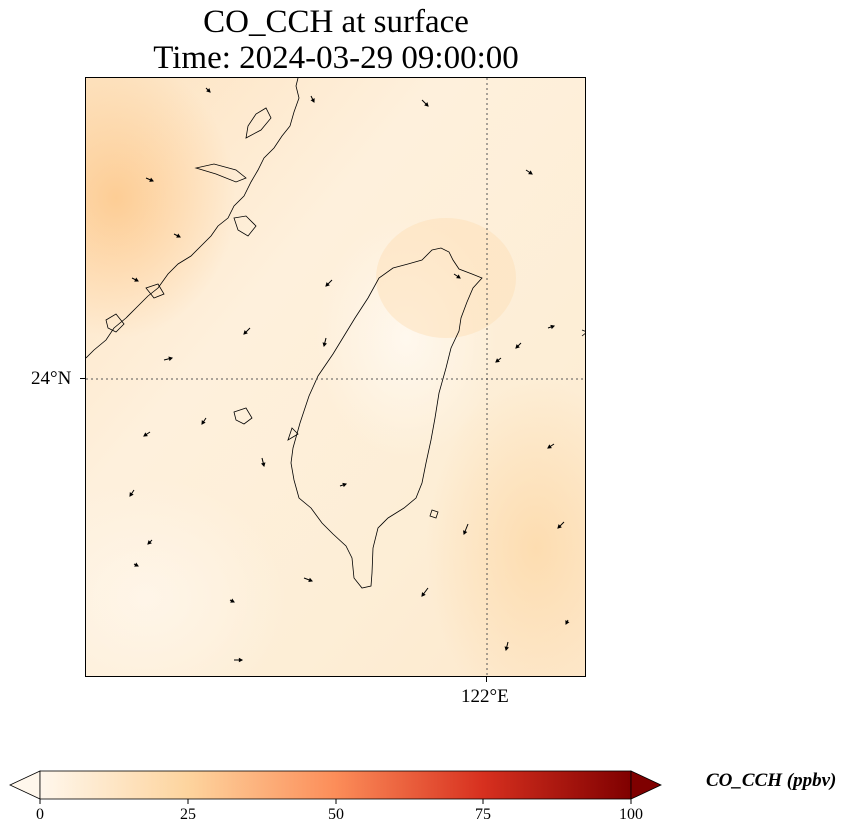 The height and width of the screenshot is (836, 859). Describe the element at coordinates (631, 814) in the screenshot. I see `colorbar-tick-label: 100` at that location.